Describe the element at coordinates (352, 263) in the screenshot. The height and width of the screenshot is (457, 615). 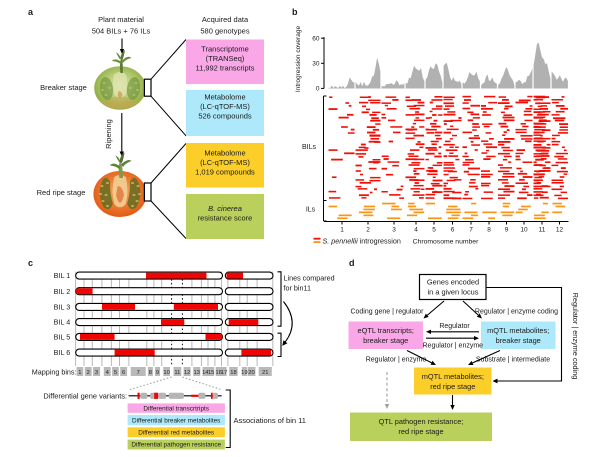
I see `svg-text: d` at that location.